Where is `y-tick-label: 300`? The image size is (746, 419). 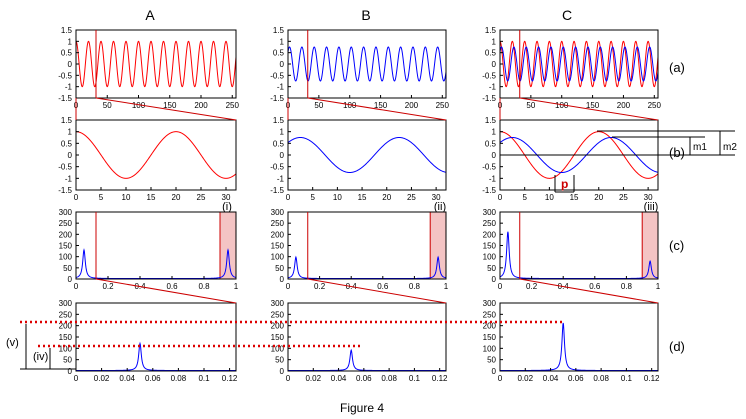
y-tick-label: 300 is located at coordinates (278, 303).